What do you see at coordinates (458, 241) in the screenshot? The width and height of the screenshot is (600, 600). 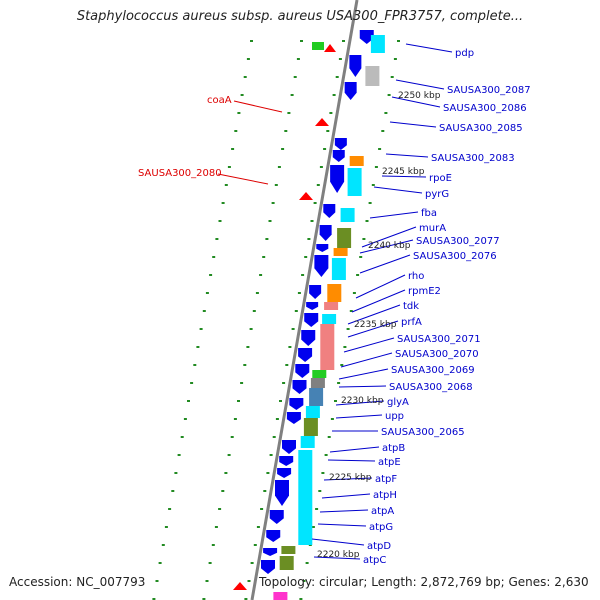 I see `gene-label-sausa300_2077: SAUSA300_2077` at bounding box center [458, 241].